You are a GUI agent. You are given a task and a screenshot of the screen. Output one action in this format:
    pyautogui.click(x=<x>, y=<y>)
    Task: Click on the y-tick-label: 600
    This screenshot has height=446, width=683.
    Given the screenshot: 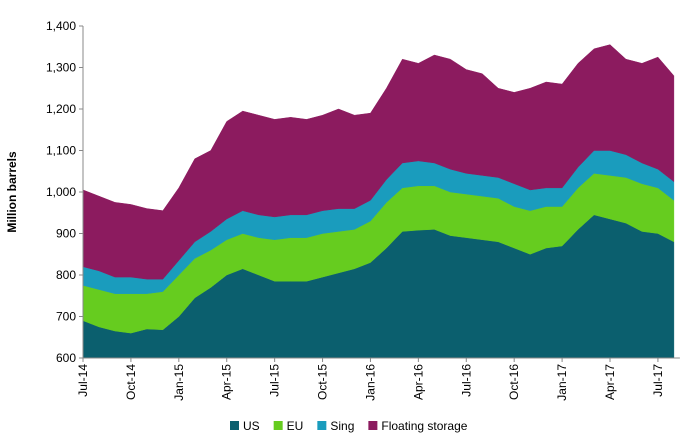 What is the action you would take?
    pyautogui.click(x=66, y=358)
    